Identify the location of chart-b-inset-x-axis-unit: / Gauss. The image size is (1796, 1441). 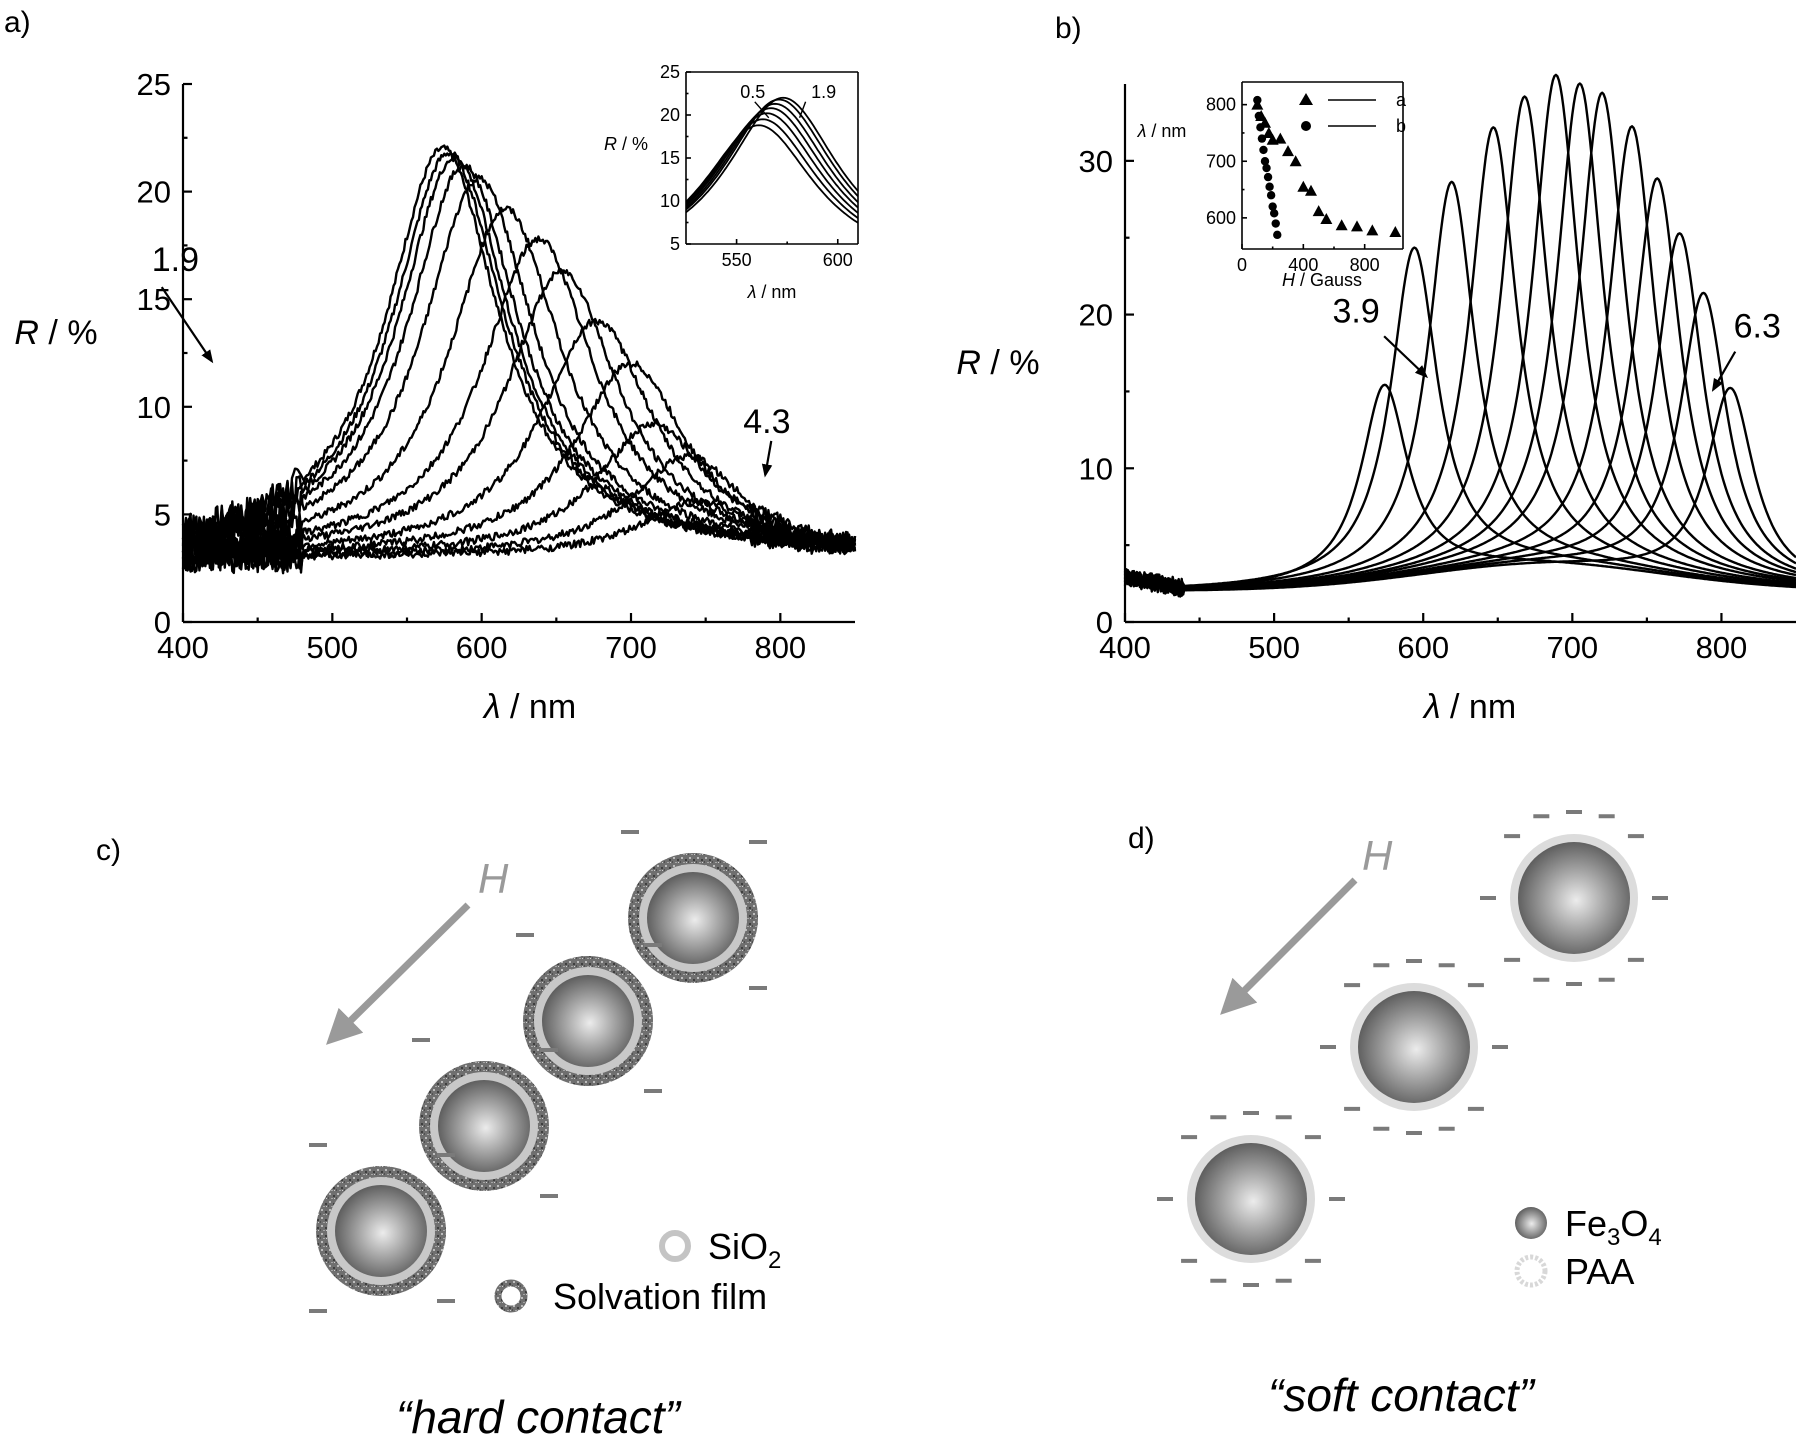
(1328, 280).